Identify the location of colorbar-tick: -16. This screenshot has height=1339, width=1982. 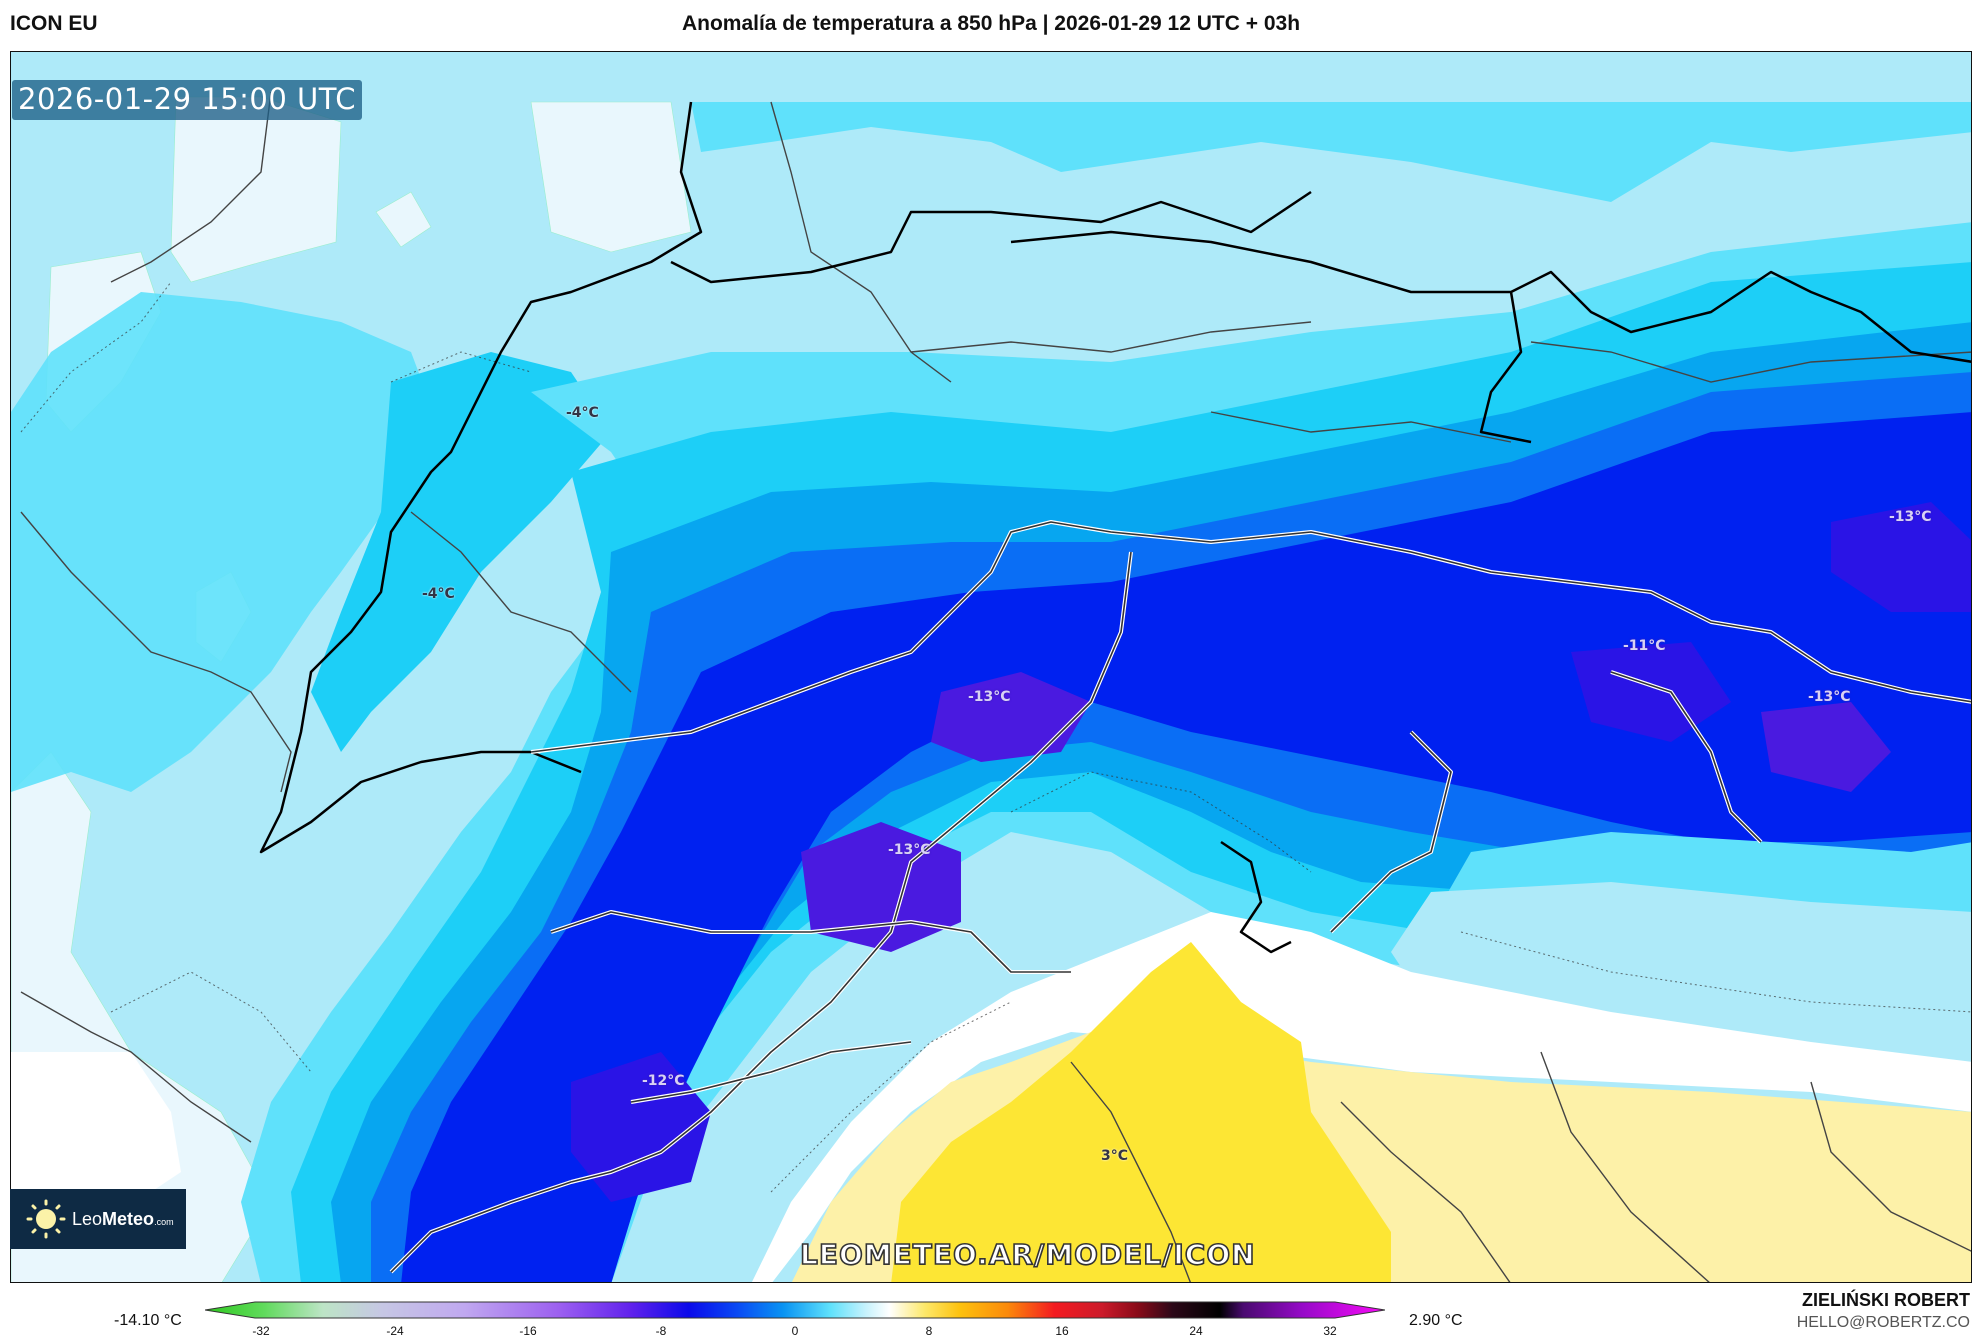
(528, 1331).